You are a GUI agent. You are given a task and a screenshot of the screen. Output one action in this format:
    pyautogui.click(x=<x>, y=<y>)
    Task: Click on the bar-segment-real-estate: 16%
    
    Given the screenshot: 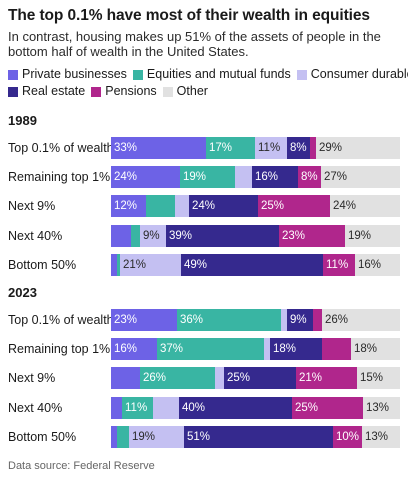 What is the action you would take?
    pyautogui.click(x=275, y=177)
    